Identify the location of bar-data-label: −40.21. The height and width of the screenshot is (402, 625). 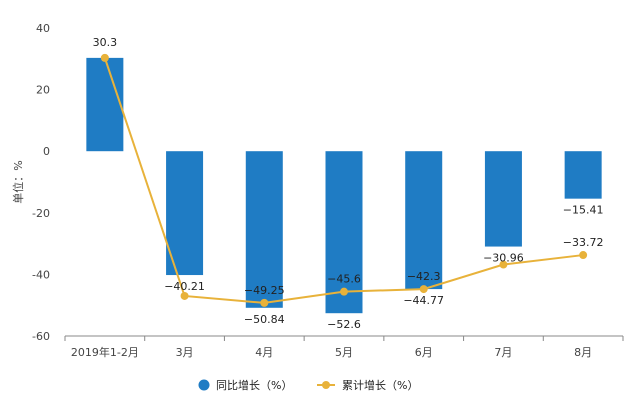
(184, 286).